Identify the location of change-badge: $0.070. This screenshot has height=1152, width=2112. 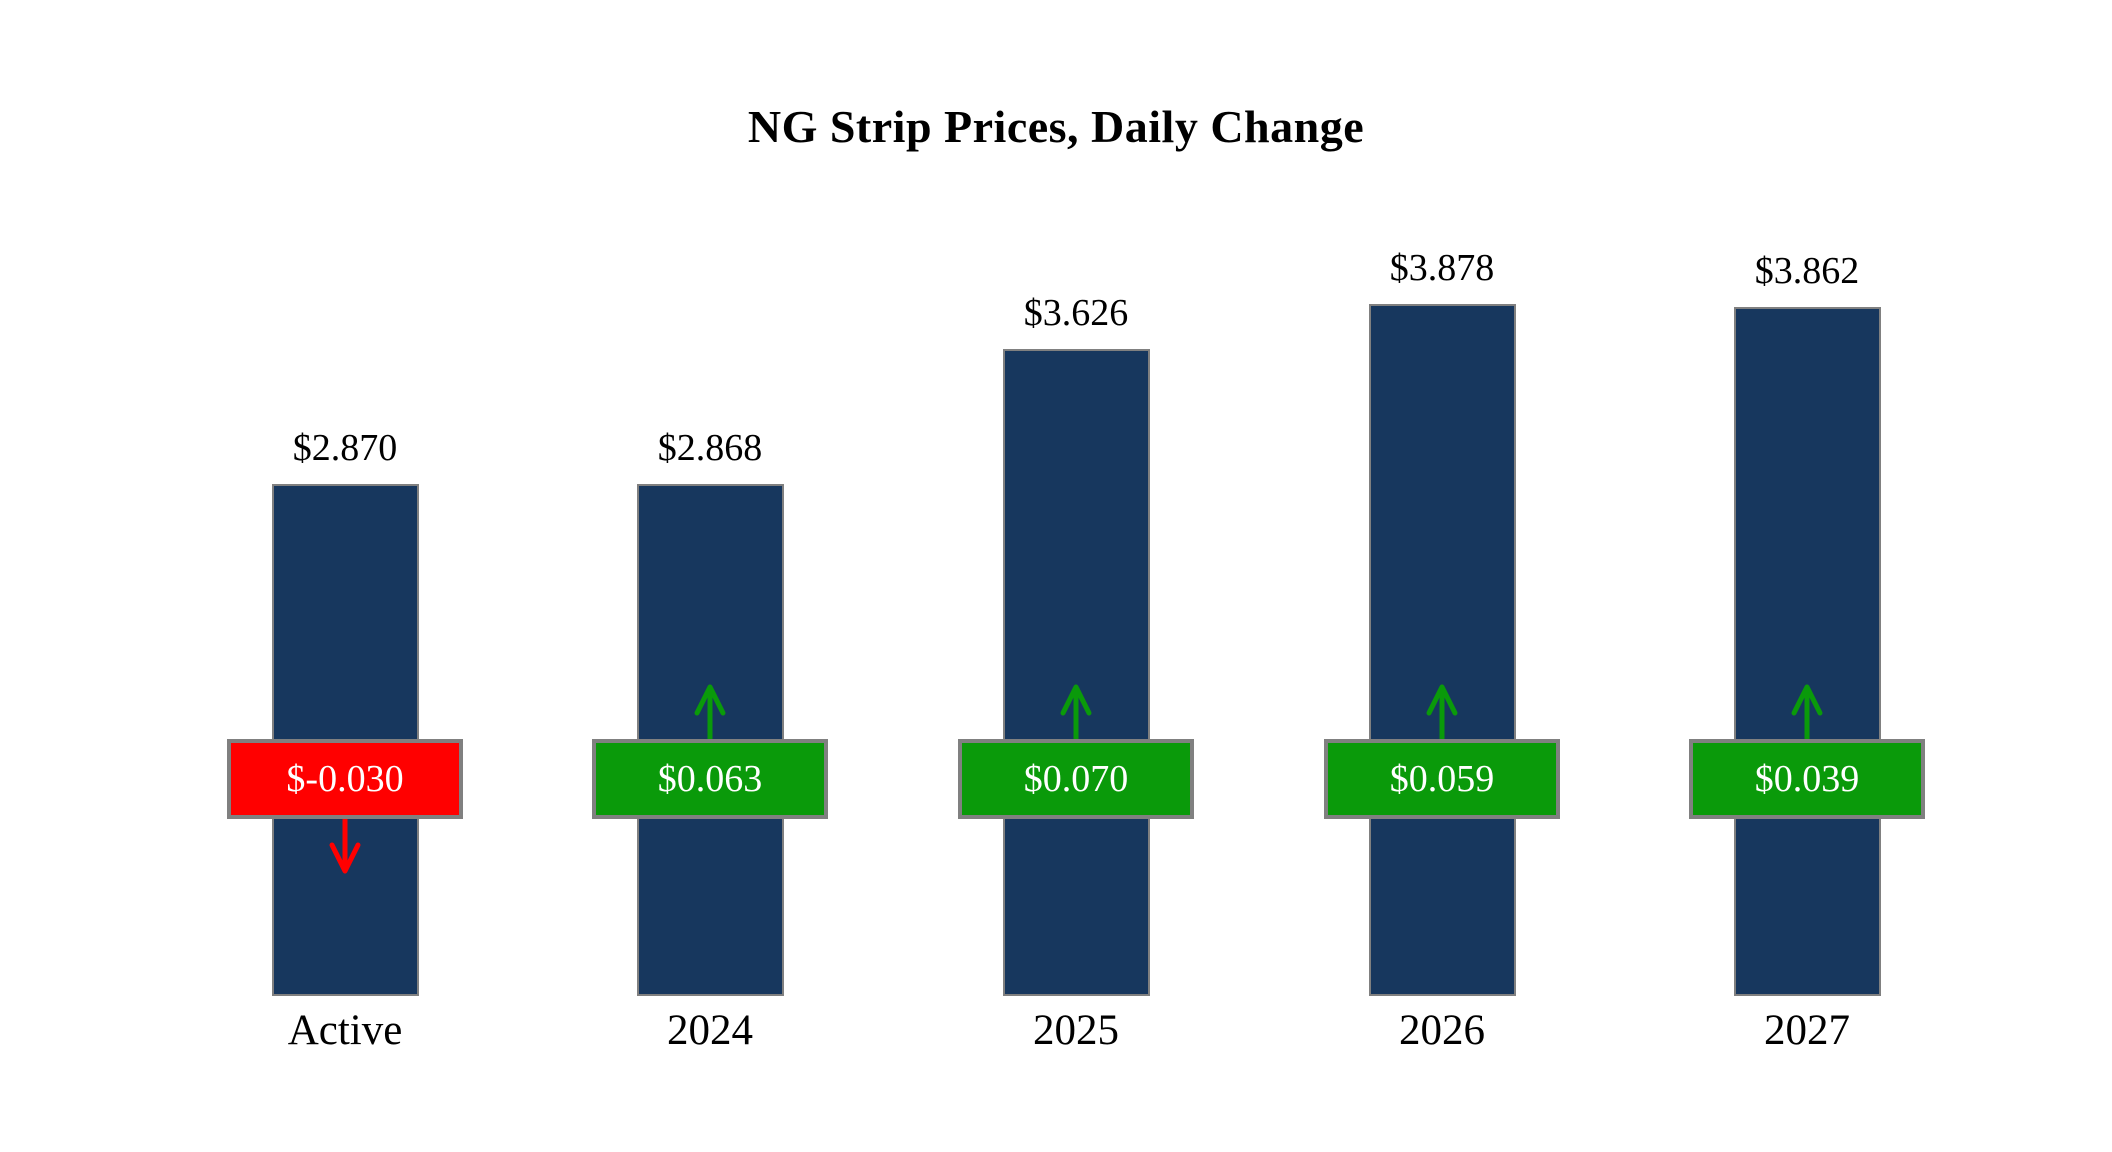
(1076, 779).